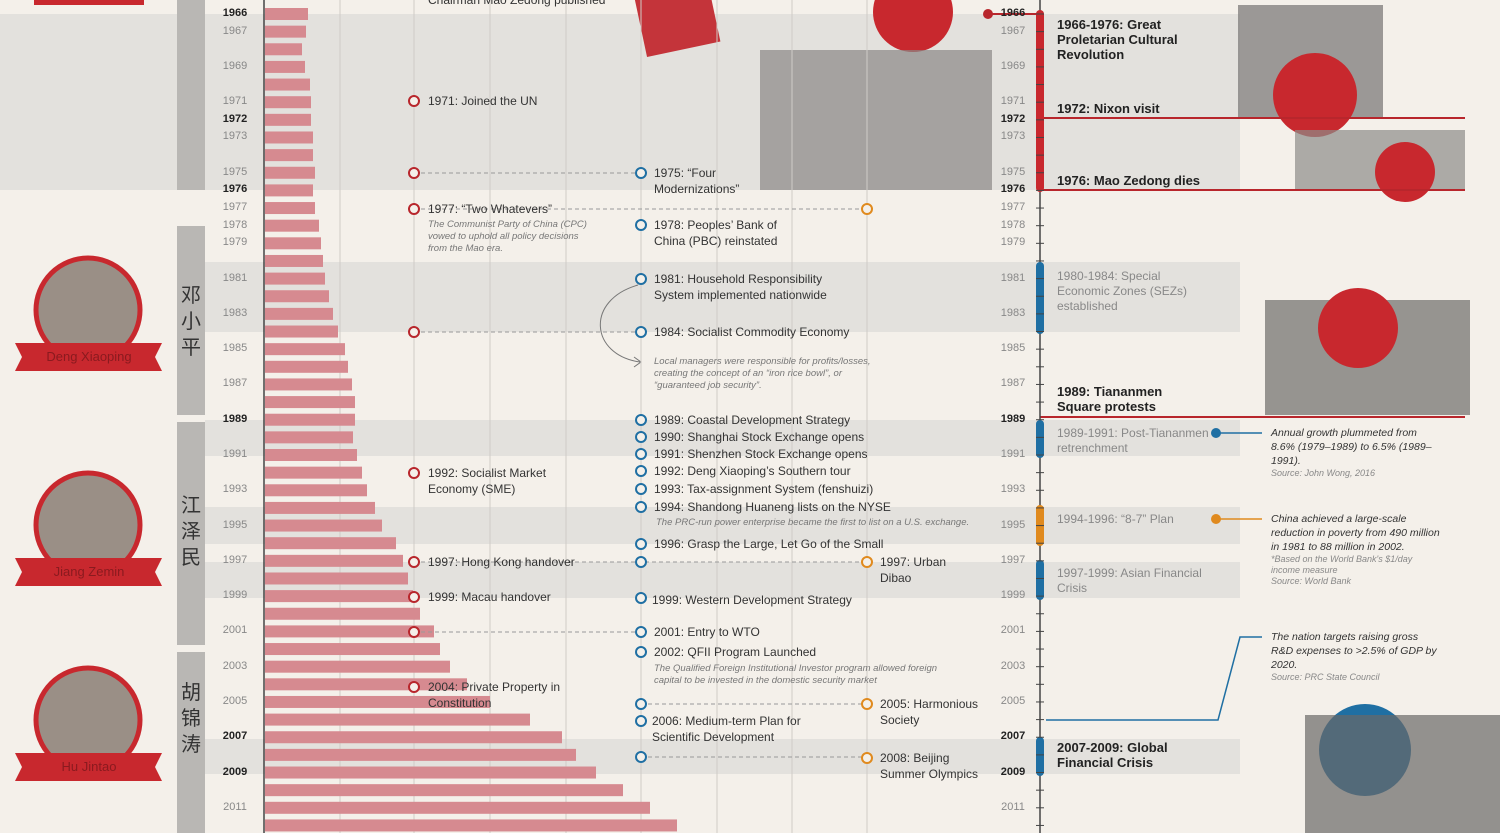 The height and width of the screenshot is (833, 1500). Describe the element at coordinates (764, 489) in the screenshot. I see `event-label: 1993: Tax-assignment System (fenshuizi)` at that location.